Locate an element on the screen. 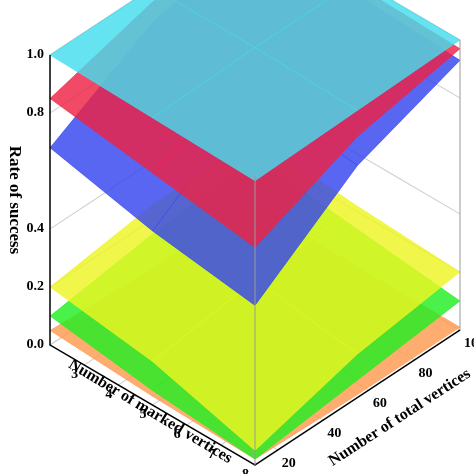  y-tick-label: 20 is located at coordinates (289, 463).